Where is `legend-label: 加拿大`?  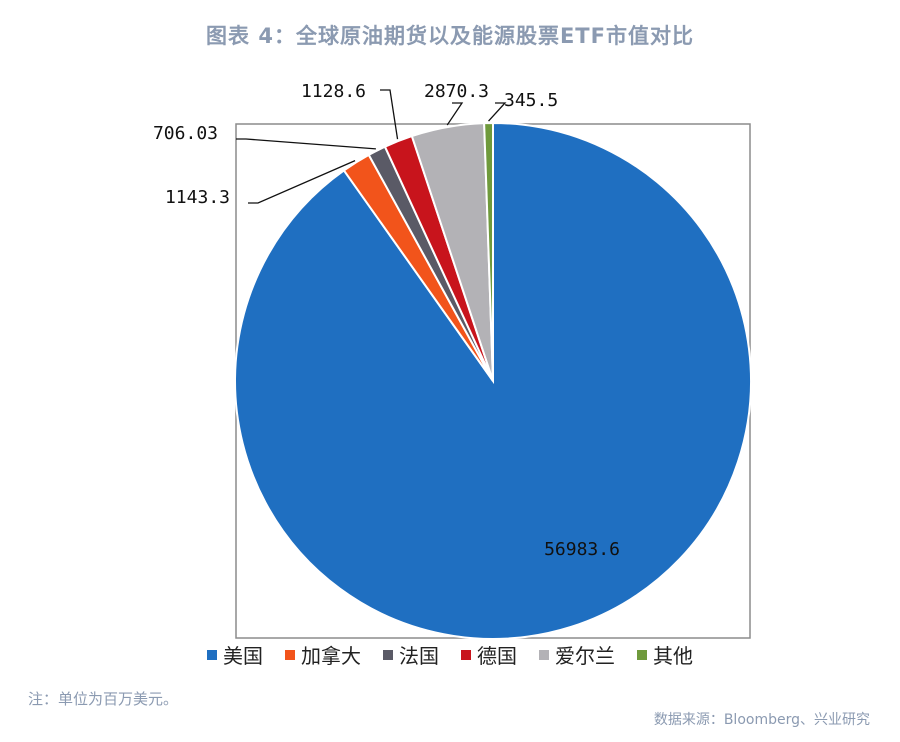 legend-label: 加拿大 is located at coordinates (331, 656).